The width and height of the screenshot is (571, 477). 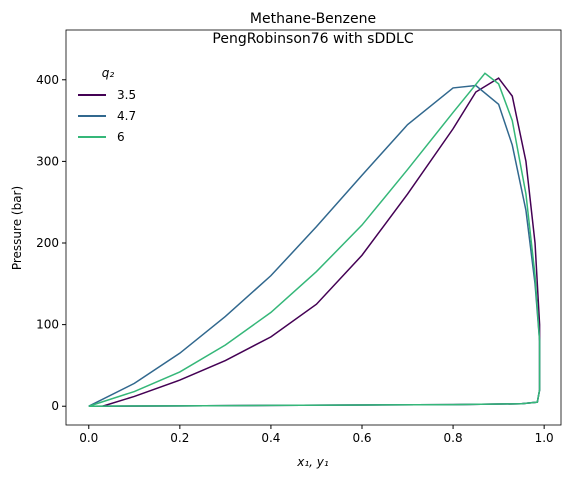 I want to click on y-tick-label: 0, so click(x=55, y=406).